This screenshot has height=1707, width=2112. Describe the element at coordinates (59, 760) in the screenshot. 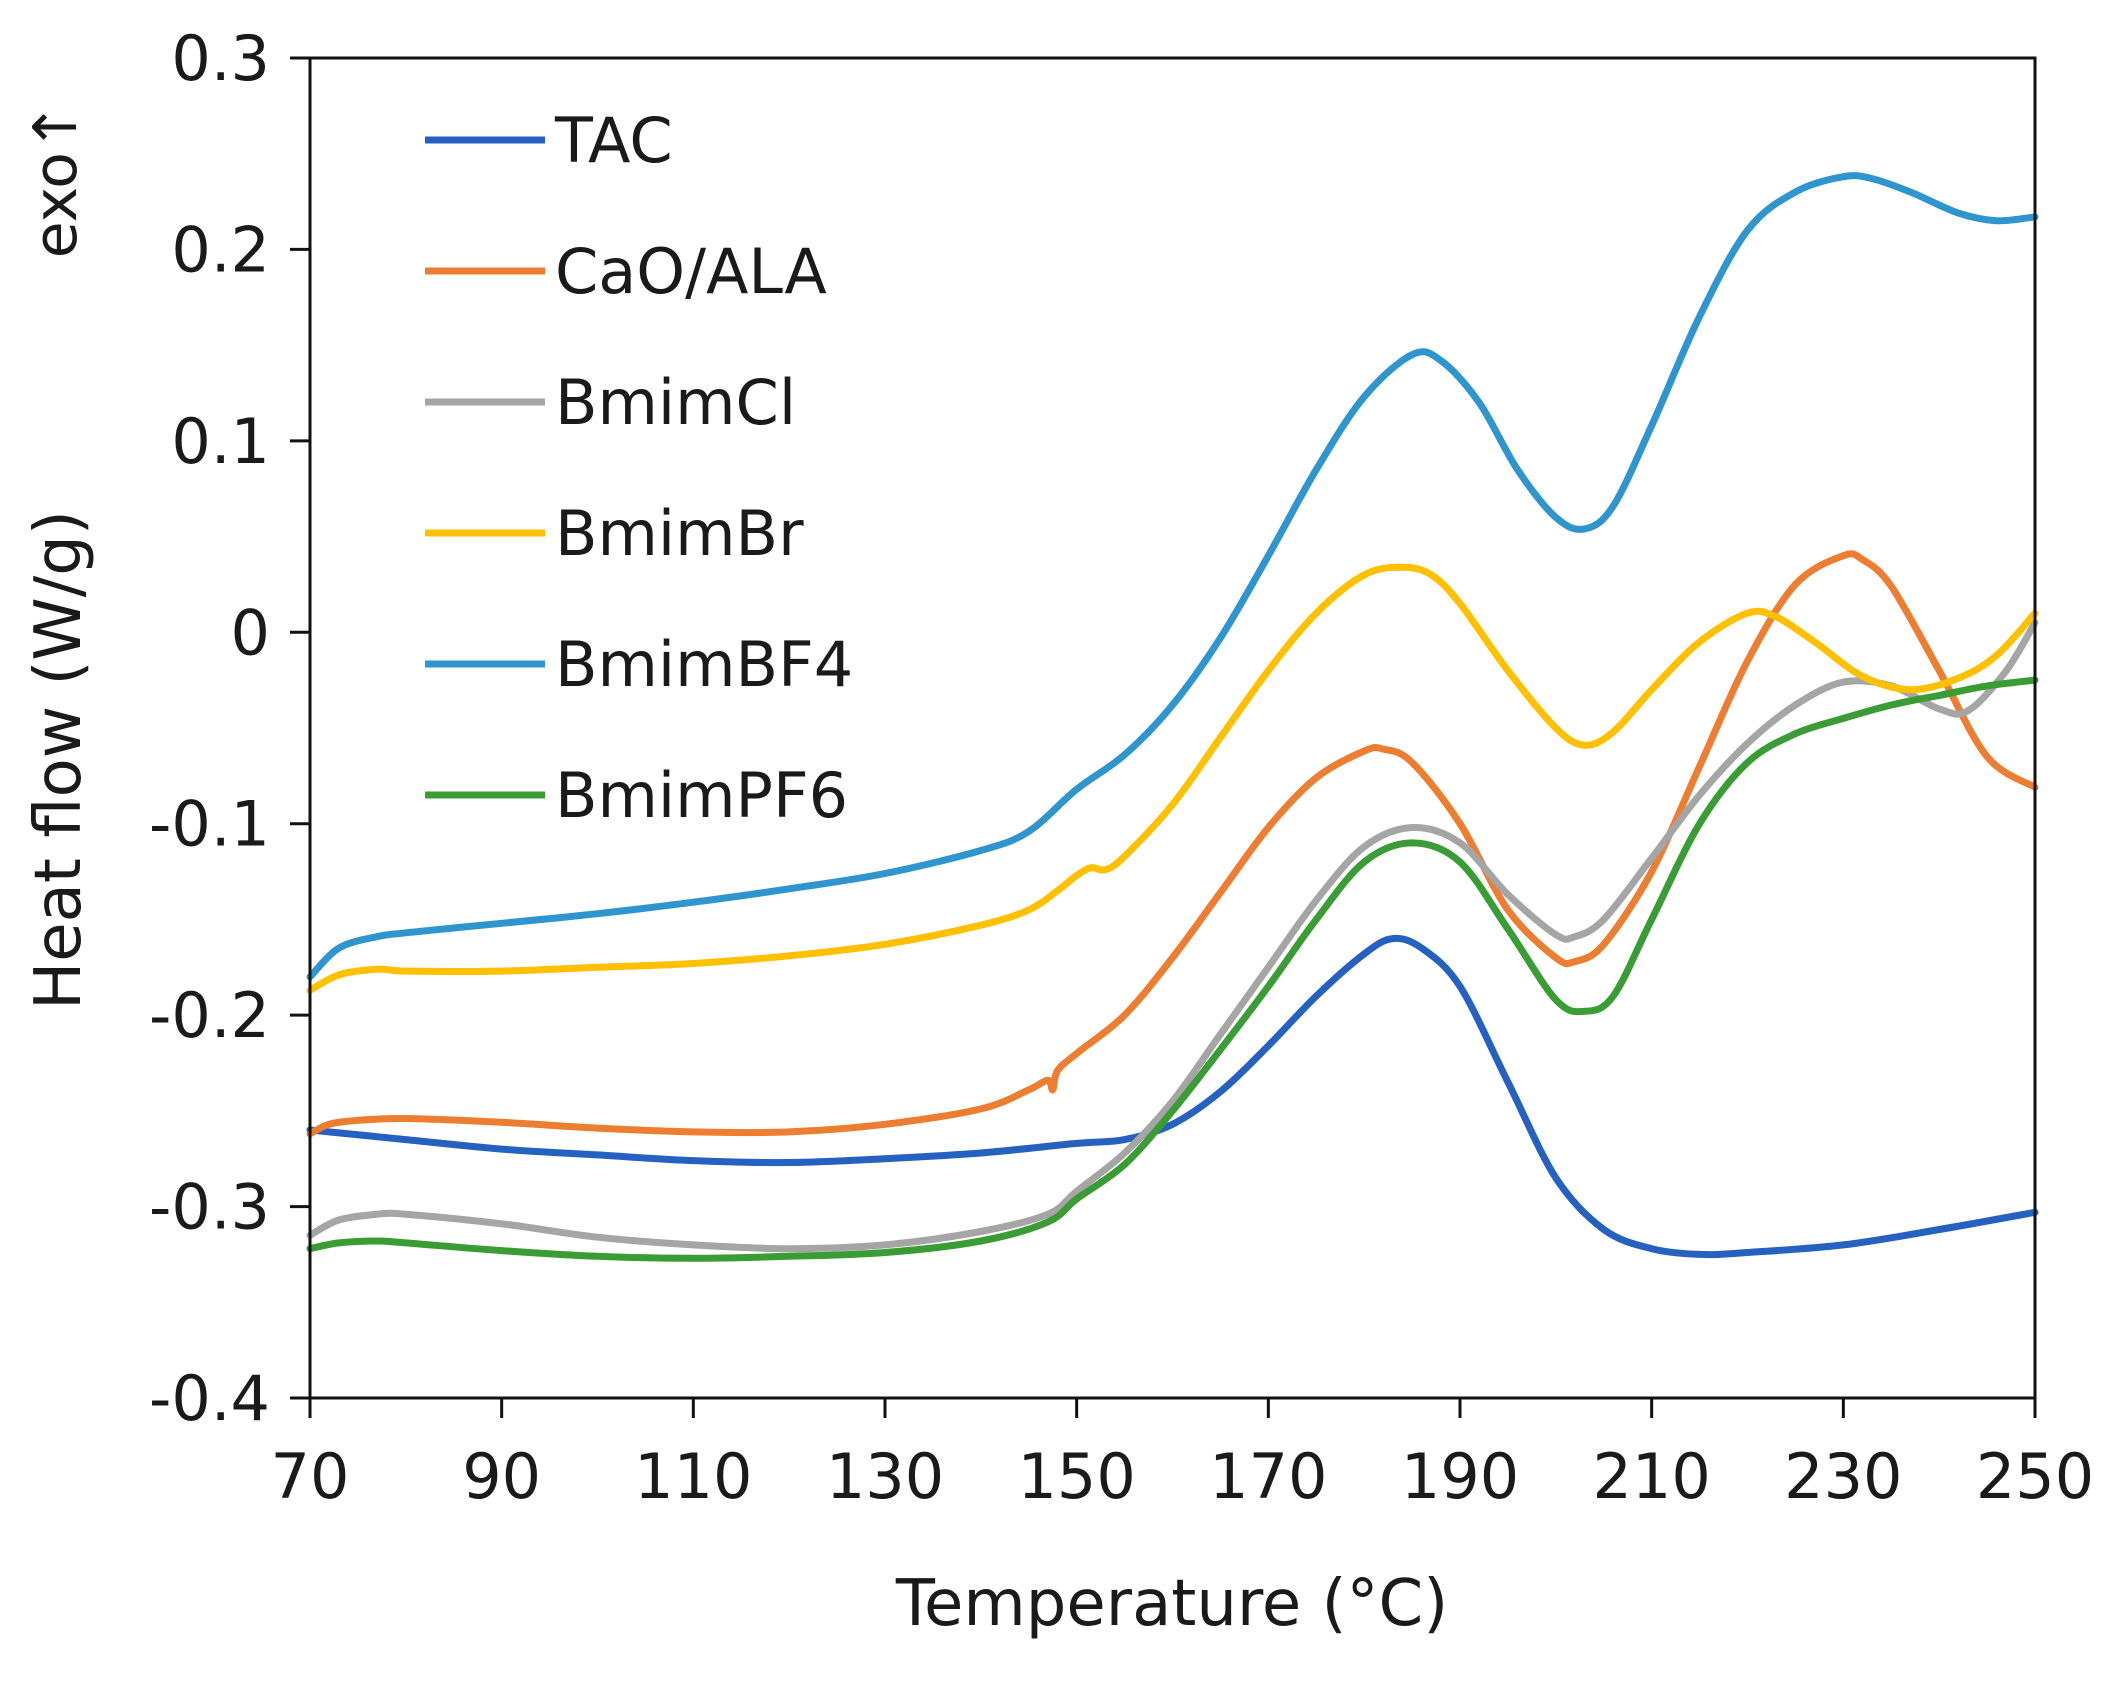

I see `y-axis-title: Heat flow (W/g)` at that location.